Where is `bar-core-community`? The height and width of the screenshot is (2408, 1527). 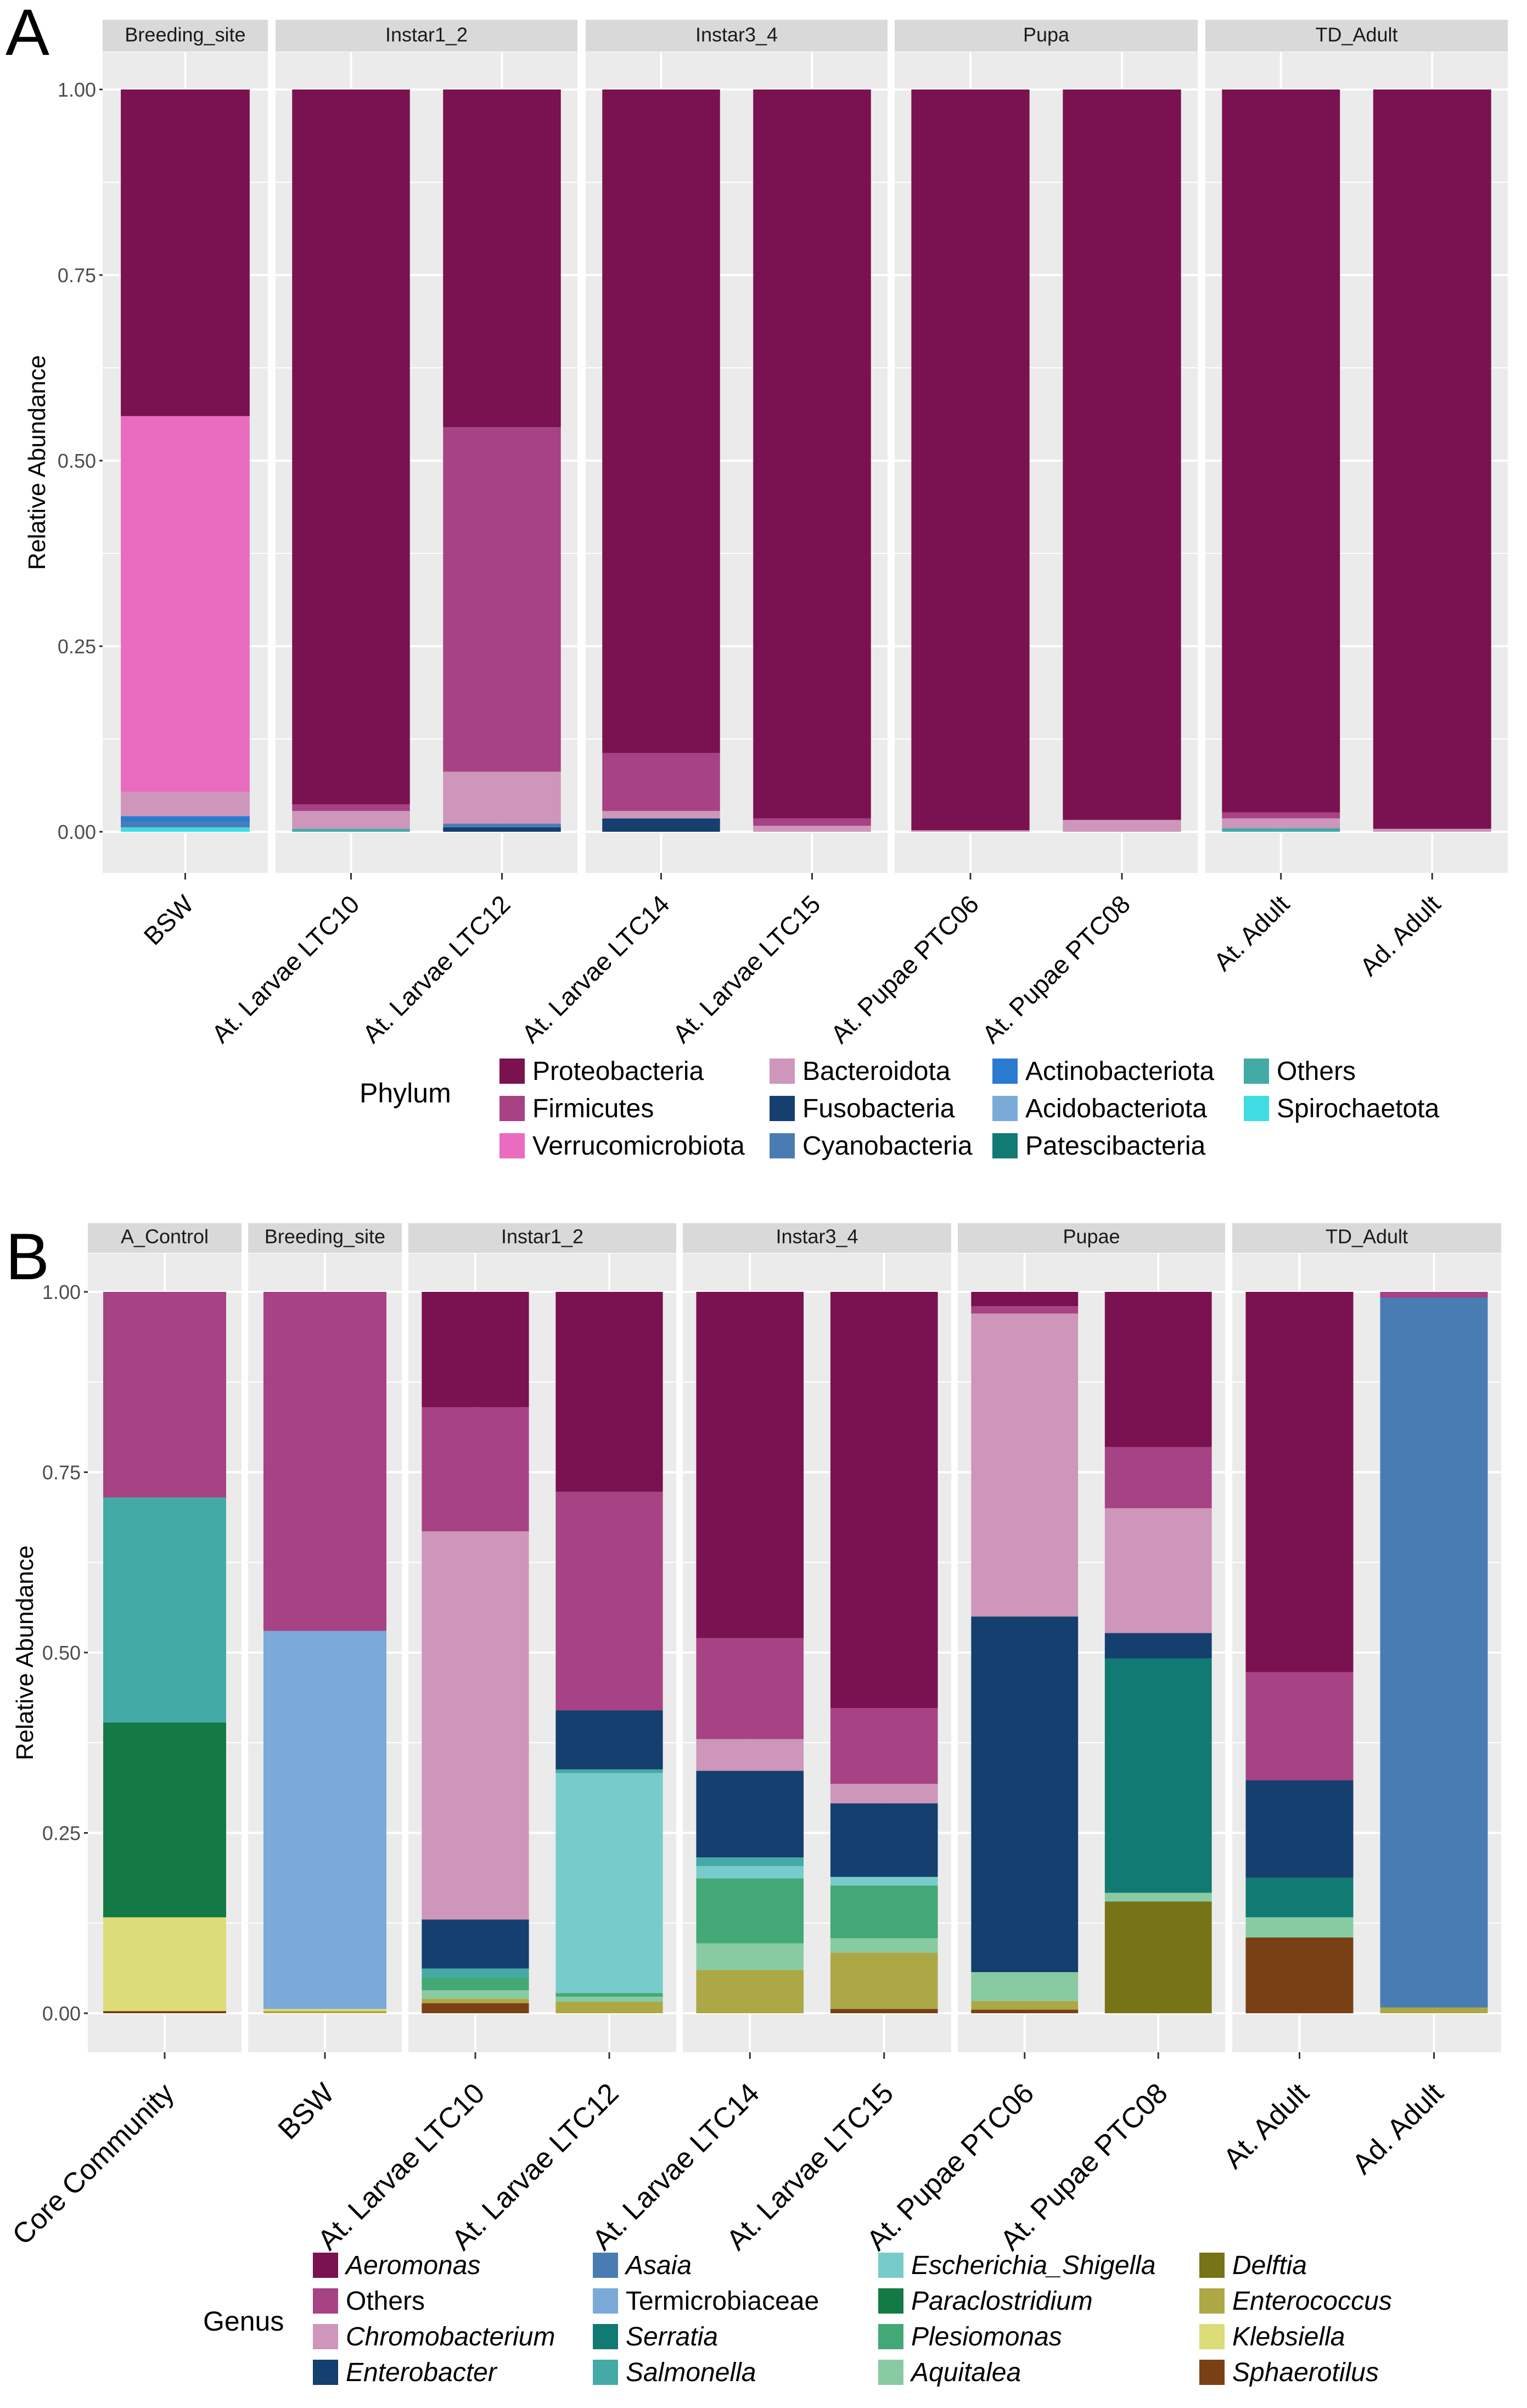
bar-core-community is located at coordinates (164, 1652).